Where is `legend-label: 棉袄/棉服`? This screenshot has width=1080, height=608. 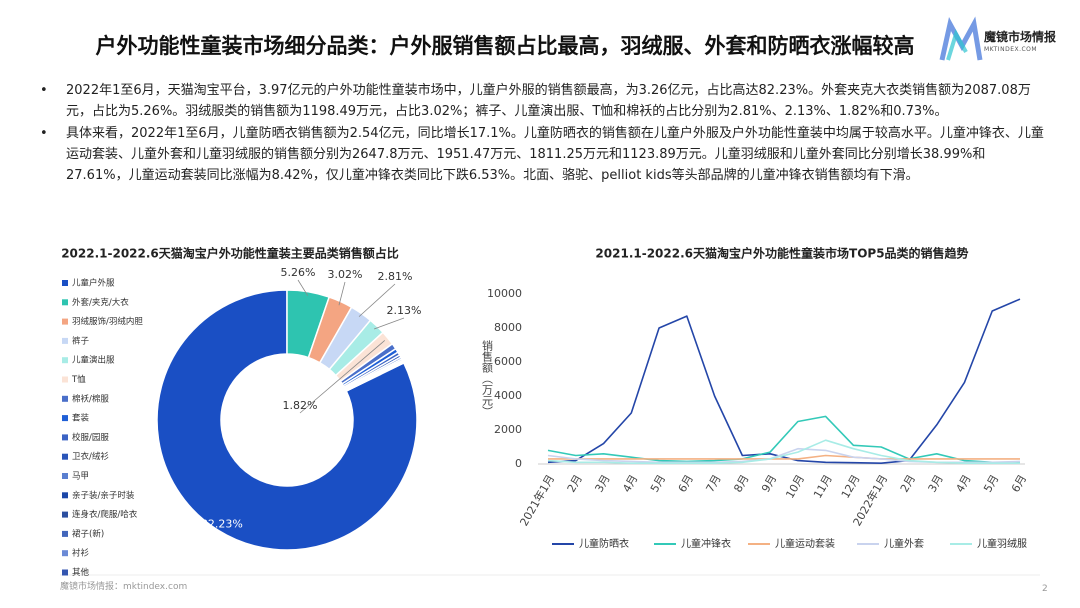 legend-label: 棉袄/棉服 is located at coordinates (90, 398).